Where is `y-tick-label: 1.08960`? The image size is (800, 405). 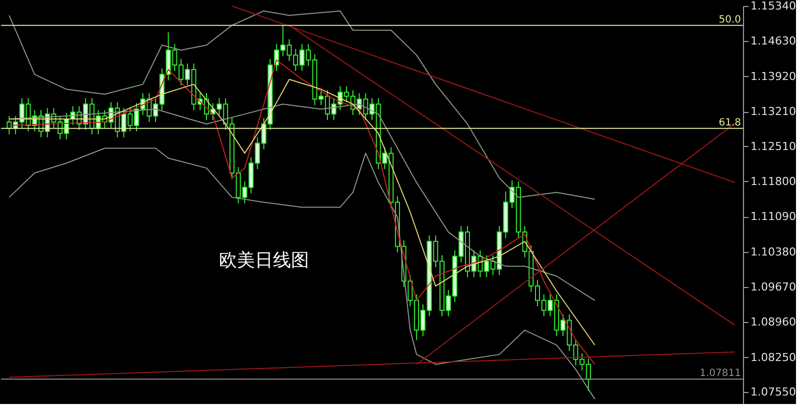 y-tick-label: 1.08960 is located at coordinates (773, 322).